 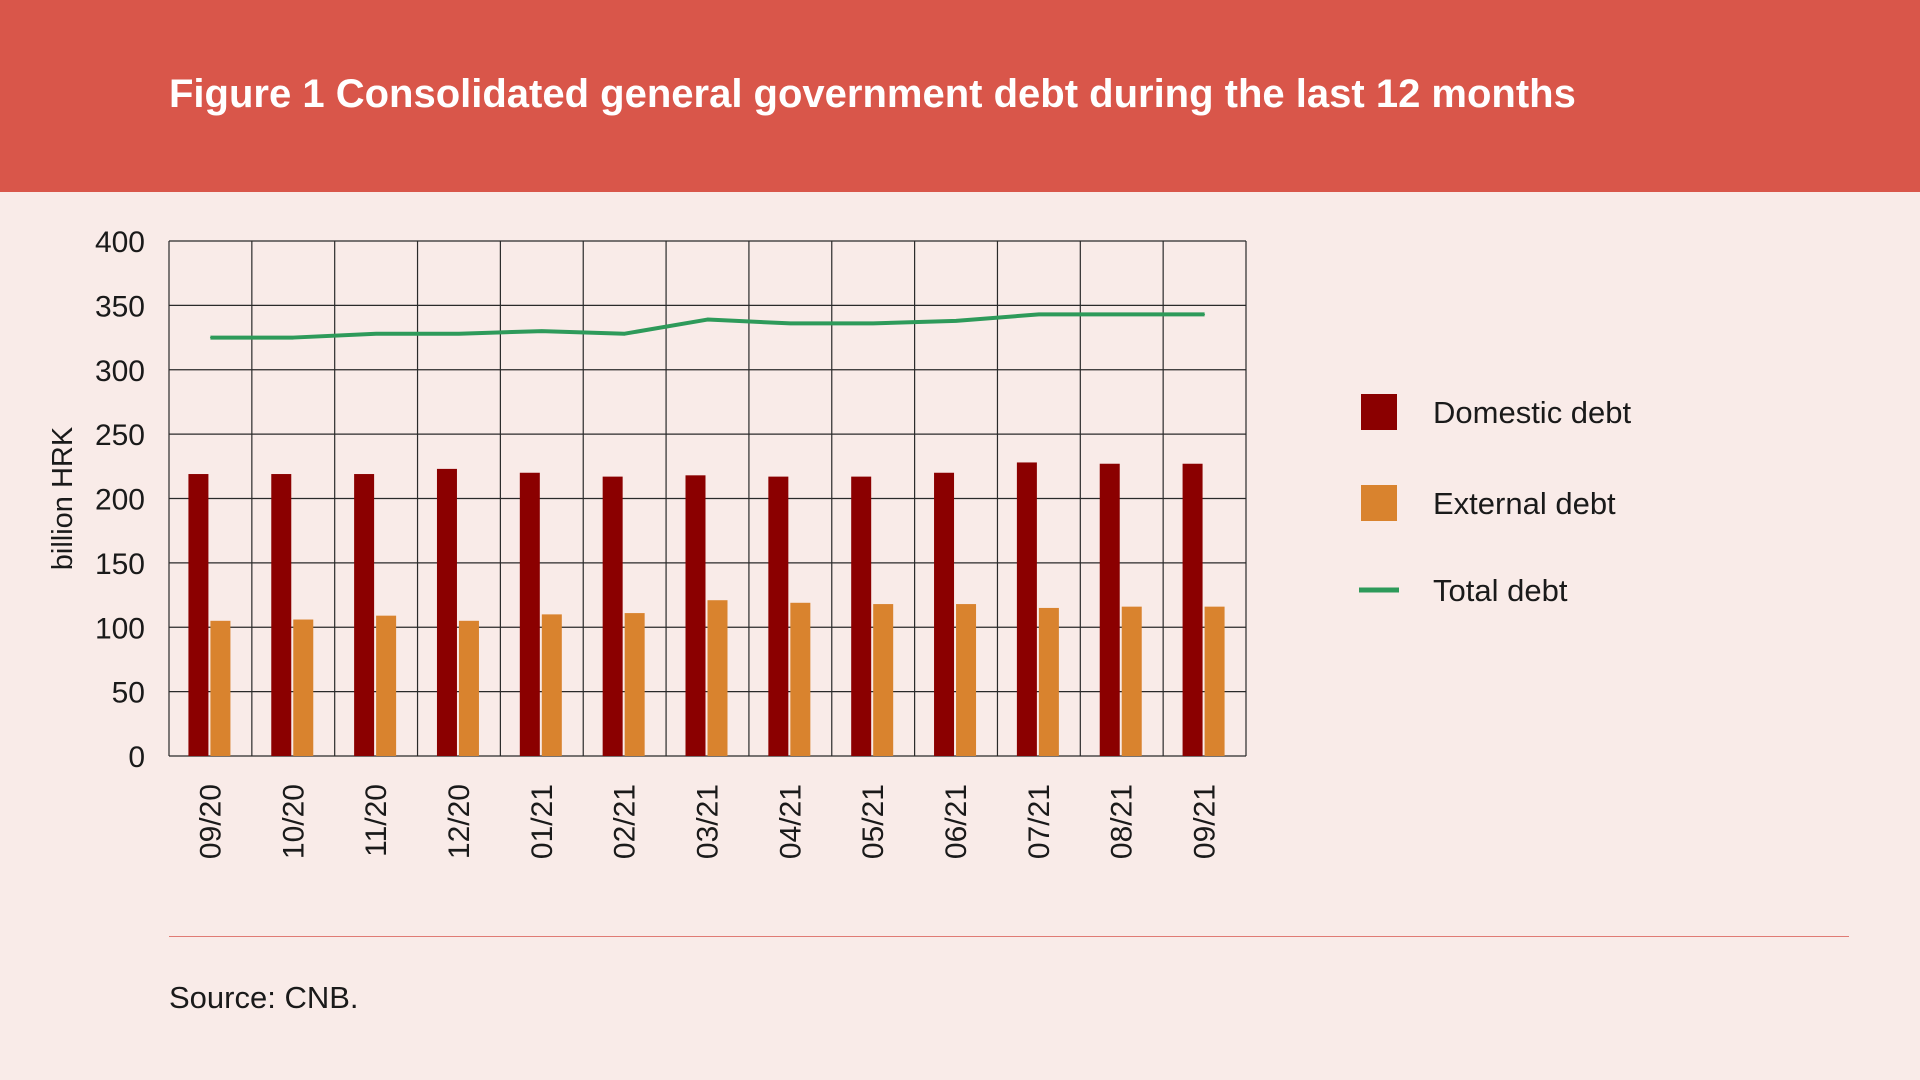 I want to click on x-tick-label: 01/21, so click(x=542, y=821).